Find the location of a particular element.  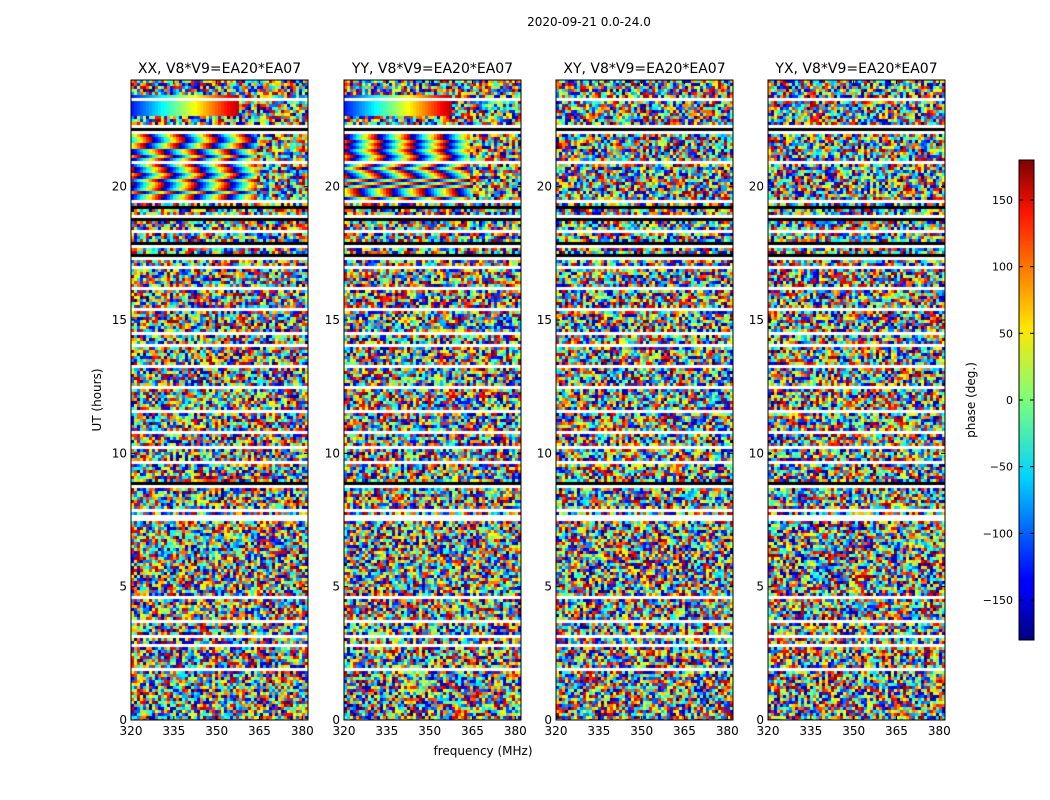

colorbar-label: phase (deg.) is located at coordinates (971, 400).